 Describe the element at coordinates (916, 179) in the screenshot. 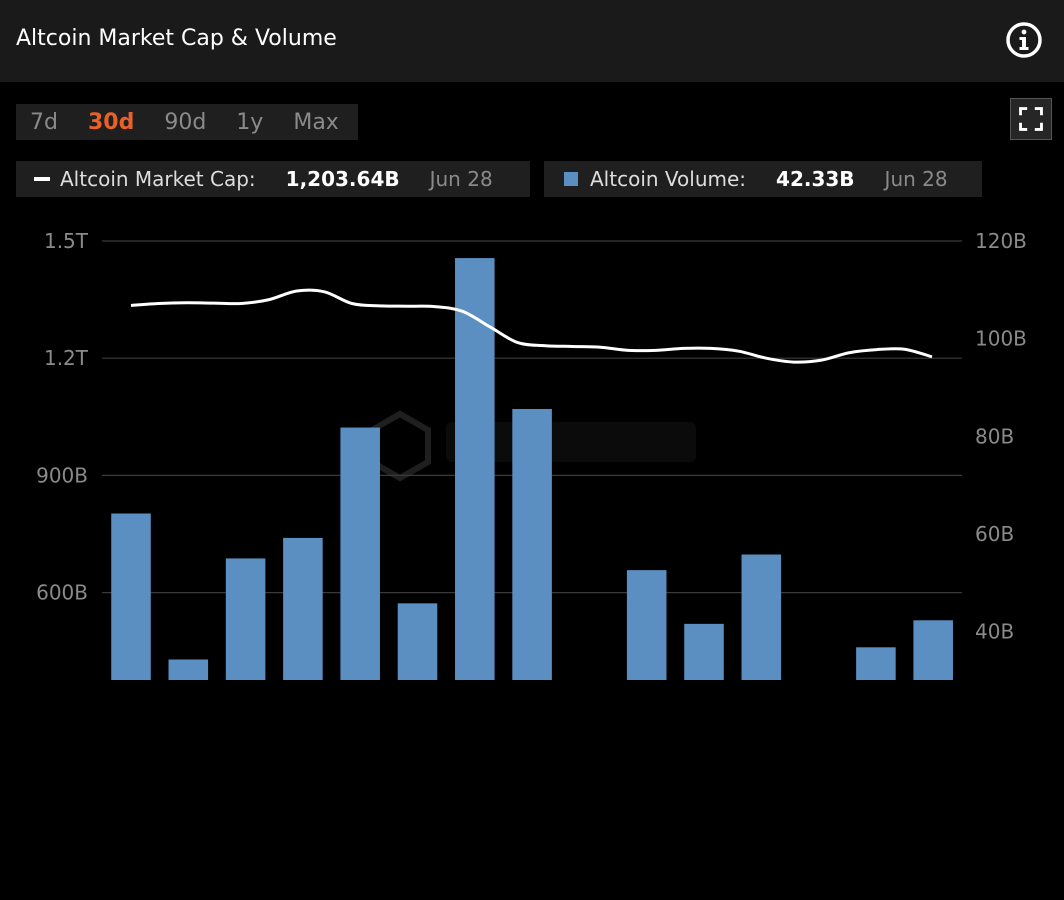

I see `legend-volume-date: Jun 28` at that location.